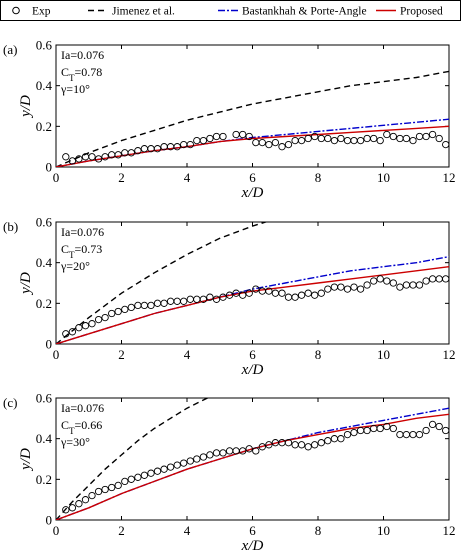  I want to click on param-annotation: γ=30°, so click(75, 442).